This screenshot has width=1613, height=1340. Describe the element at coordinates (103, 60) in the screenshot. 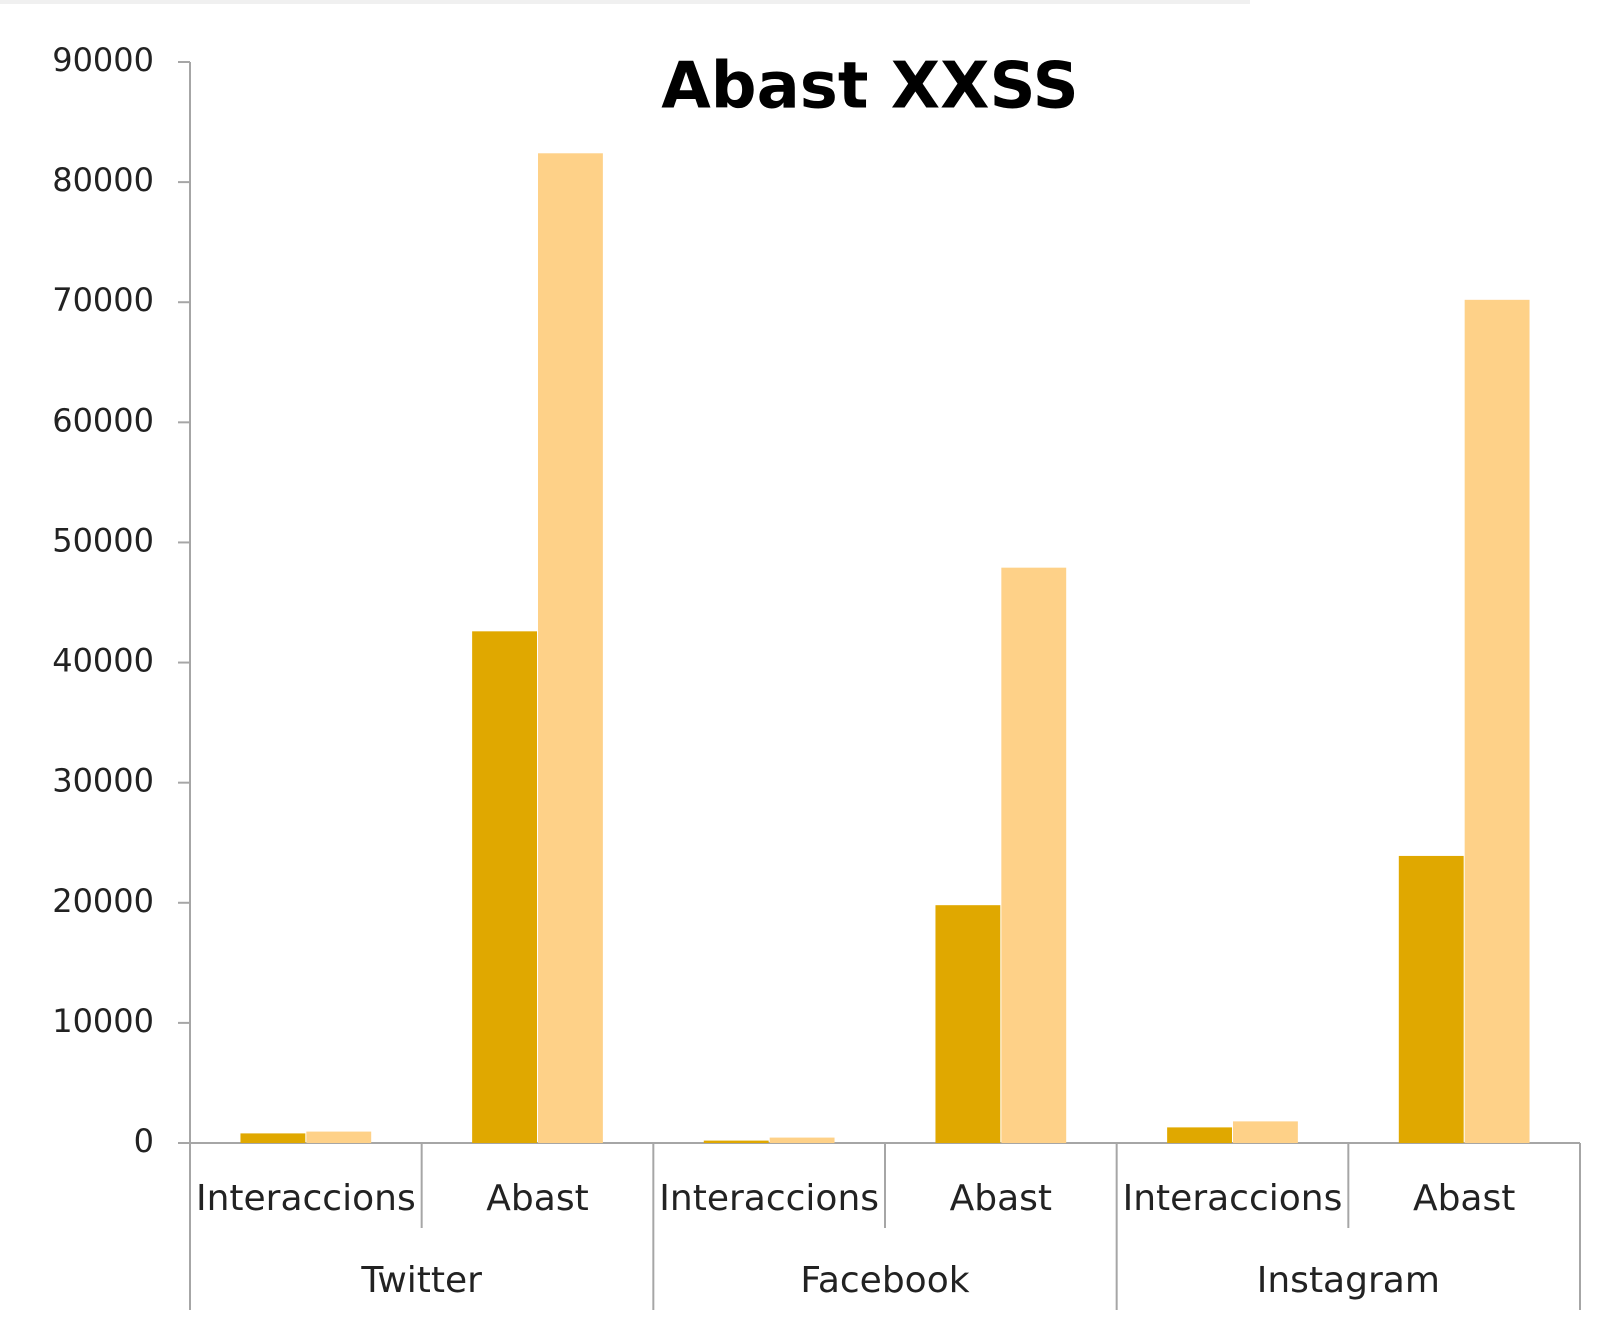

I see `y-tick-label: 90000` at that location.